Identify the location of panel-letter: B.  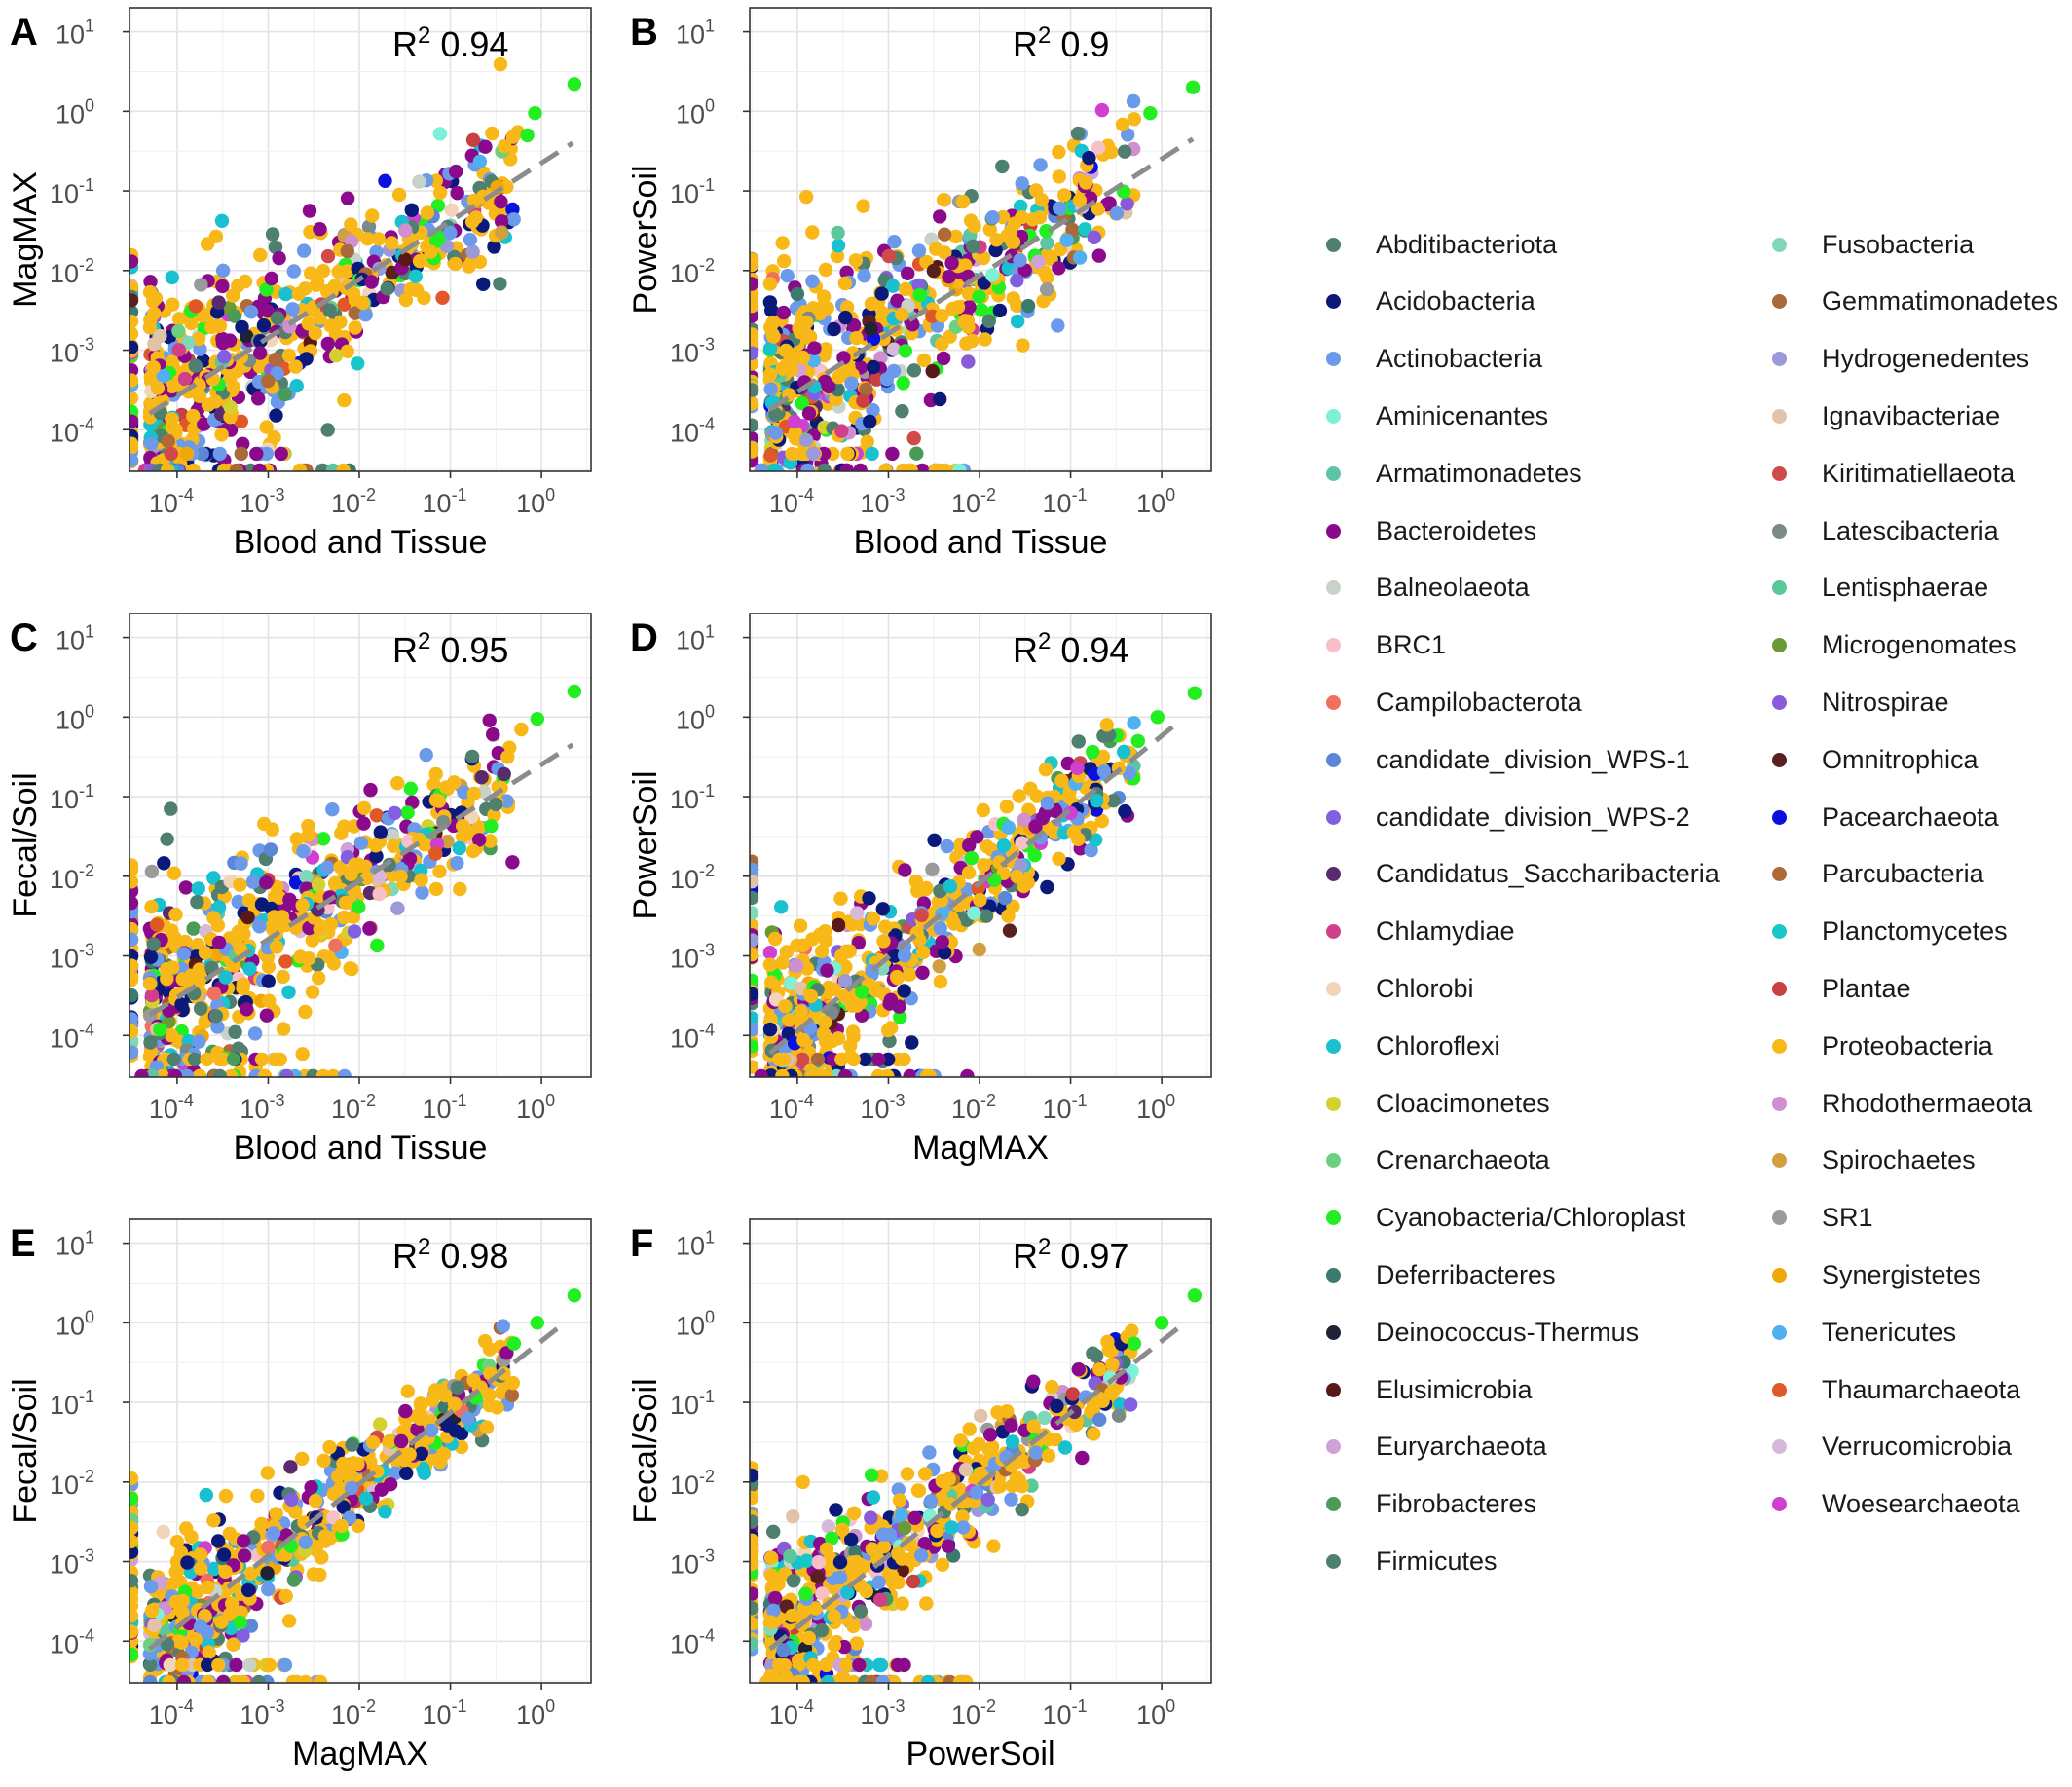
(644, 32).